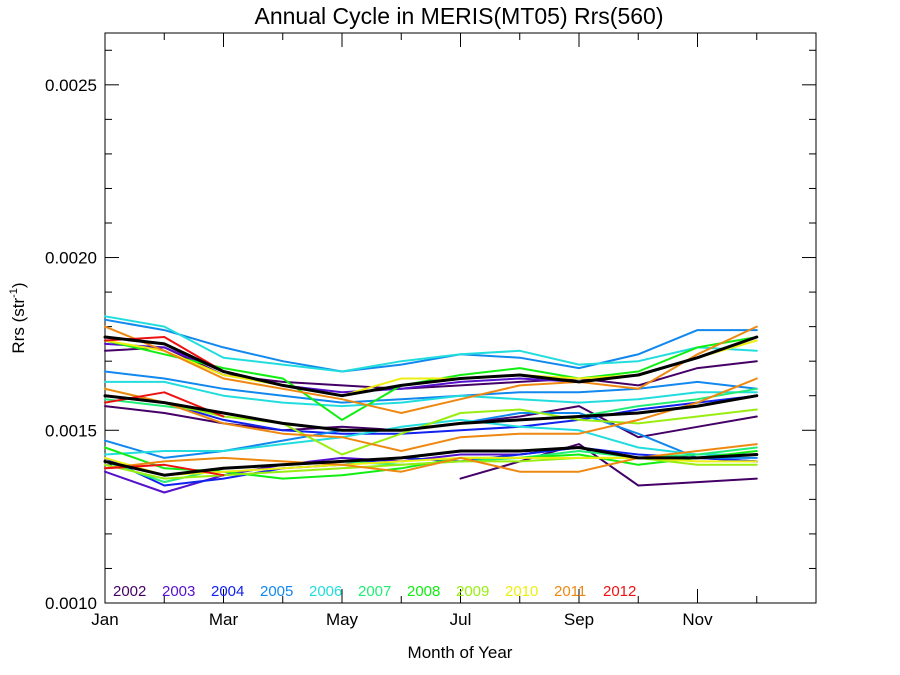 The height and width of the screenshot is (675, 900). I want to click on legend-entry-2003: 2003, so click(178, 591).